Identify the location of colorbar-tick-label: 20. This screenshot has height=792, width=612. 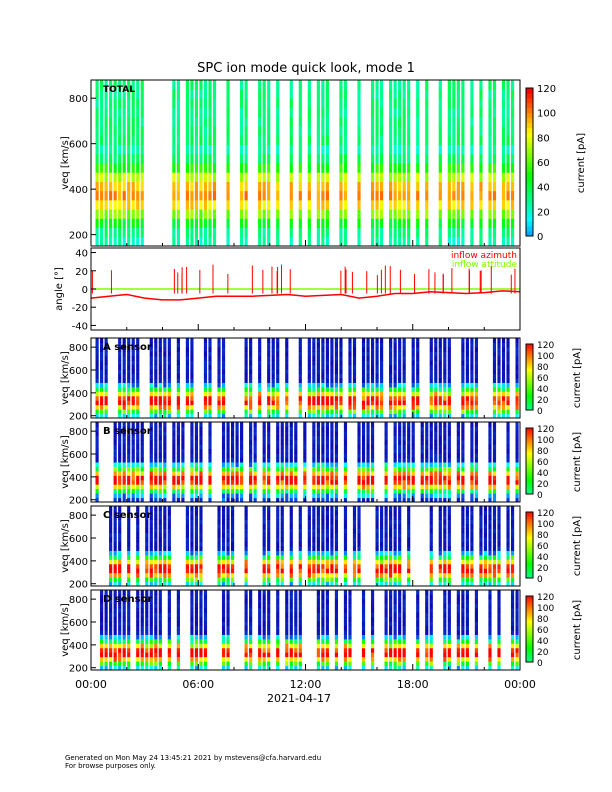
(543, 569).